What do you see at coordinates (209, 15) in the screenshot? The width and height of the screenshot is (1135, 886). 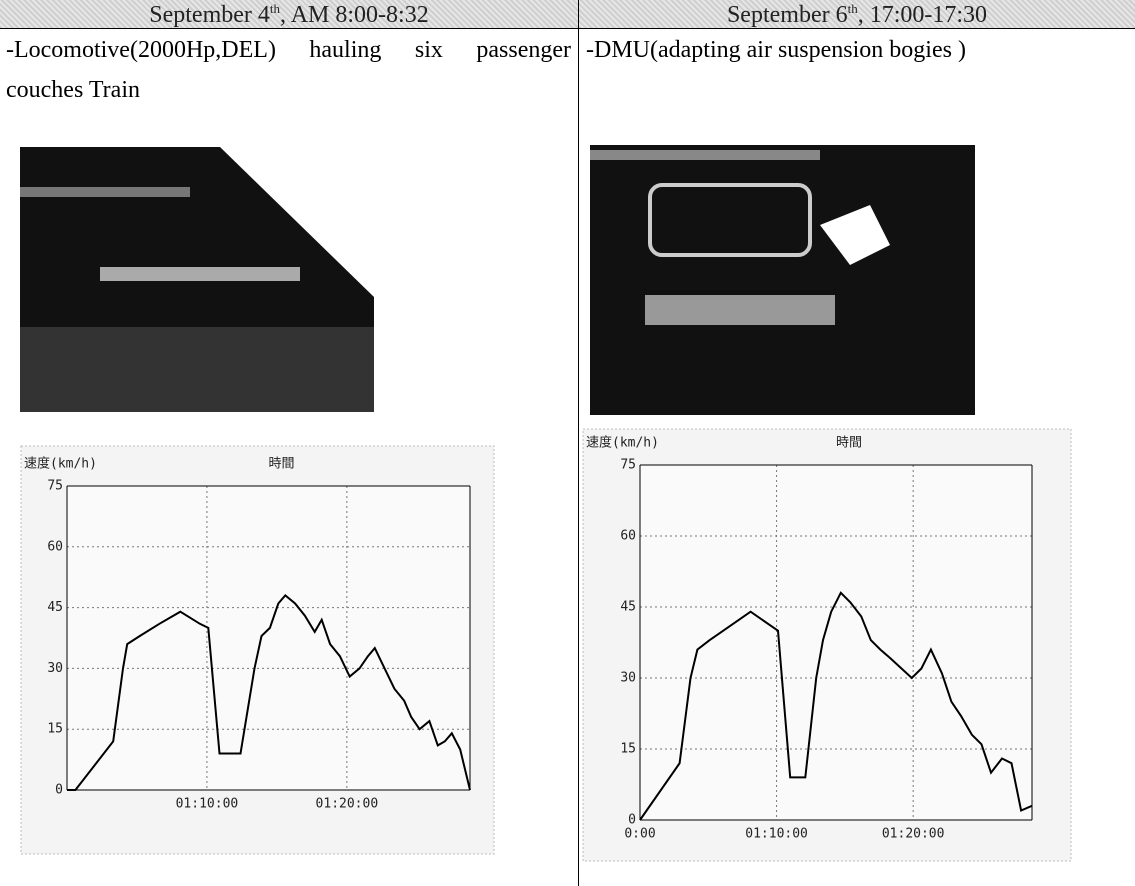 I see `header-text: September 4` at bounding box center [209, 15].